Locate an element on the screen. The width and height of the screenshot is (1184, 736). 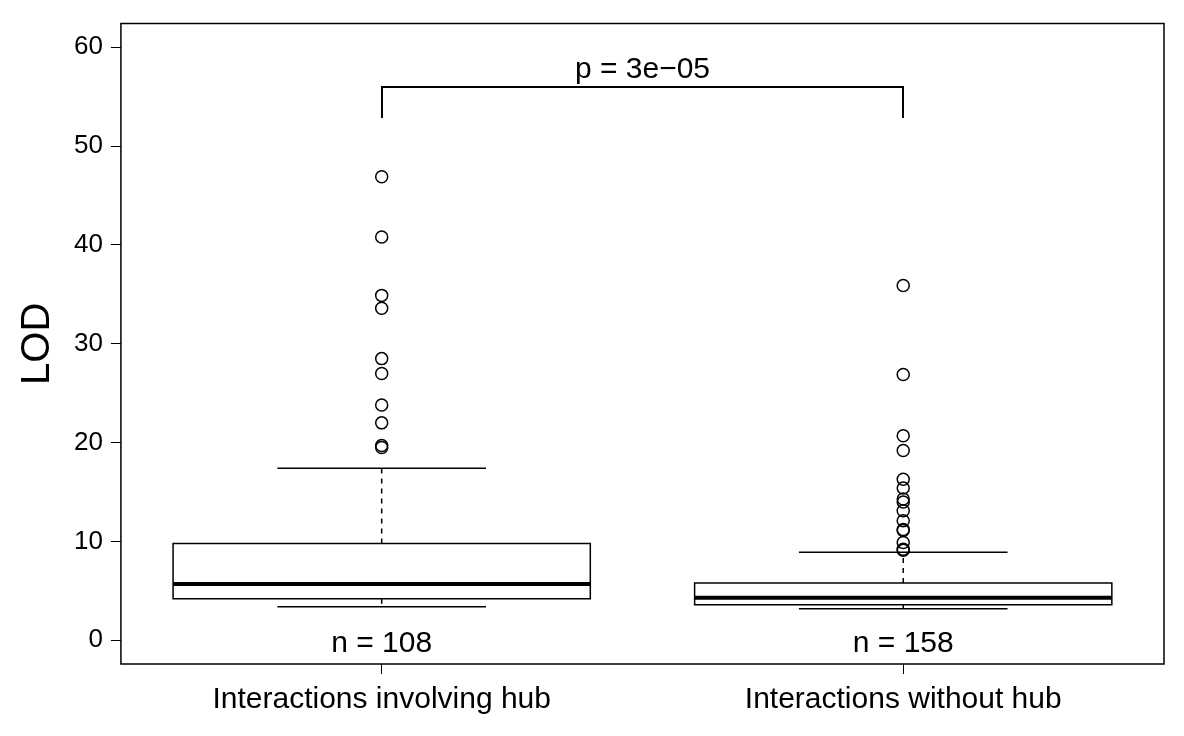
x-tick-label: Interactions without hub is located at coordinates (903, 698).